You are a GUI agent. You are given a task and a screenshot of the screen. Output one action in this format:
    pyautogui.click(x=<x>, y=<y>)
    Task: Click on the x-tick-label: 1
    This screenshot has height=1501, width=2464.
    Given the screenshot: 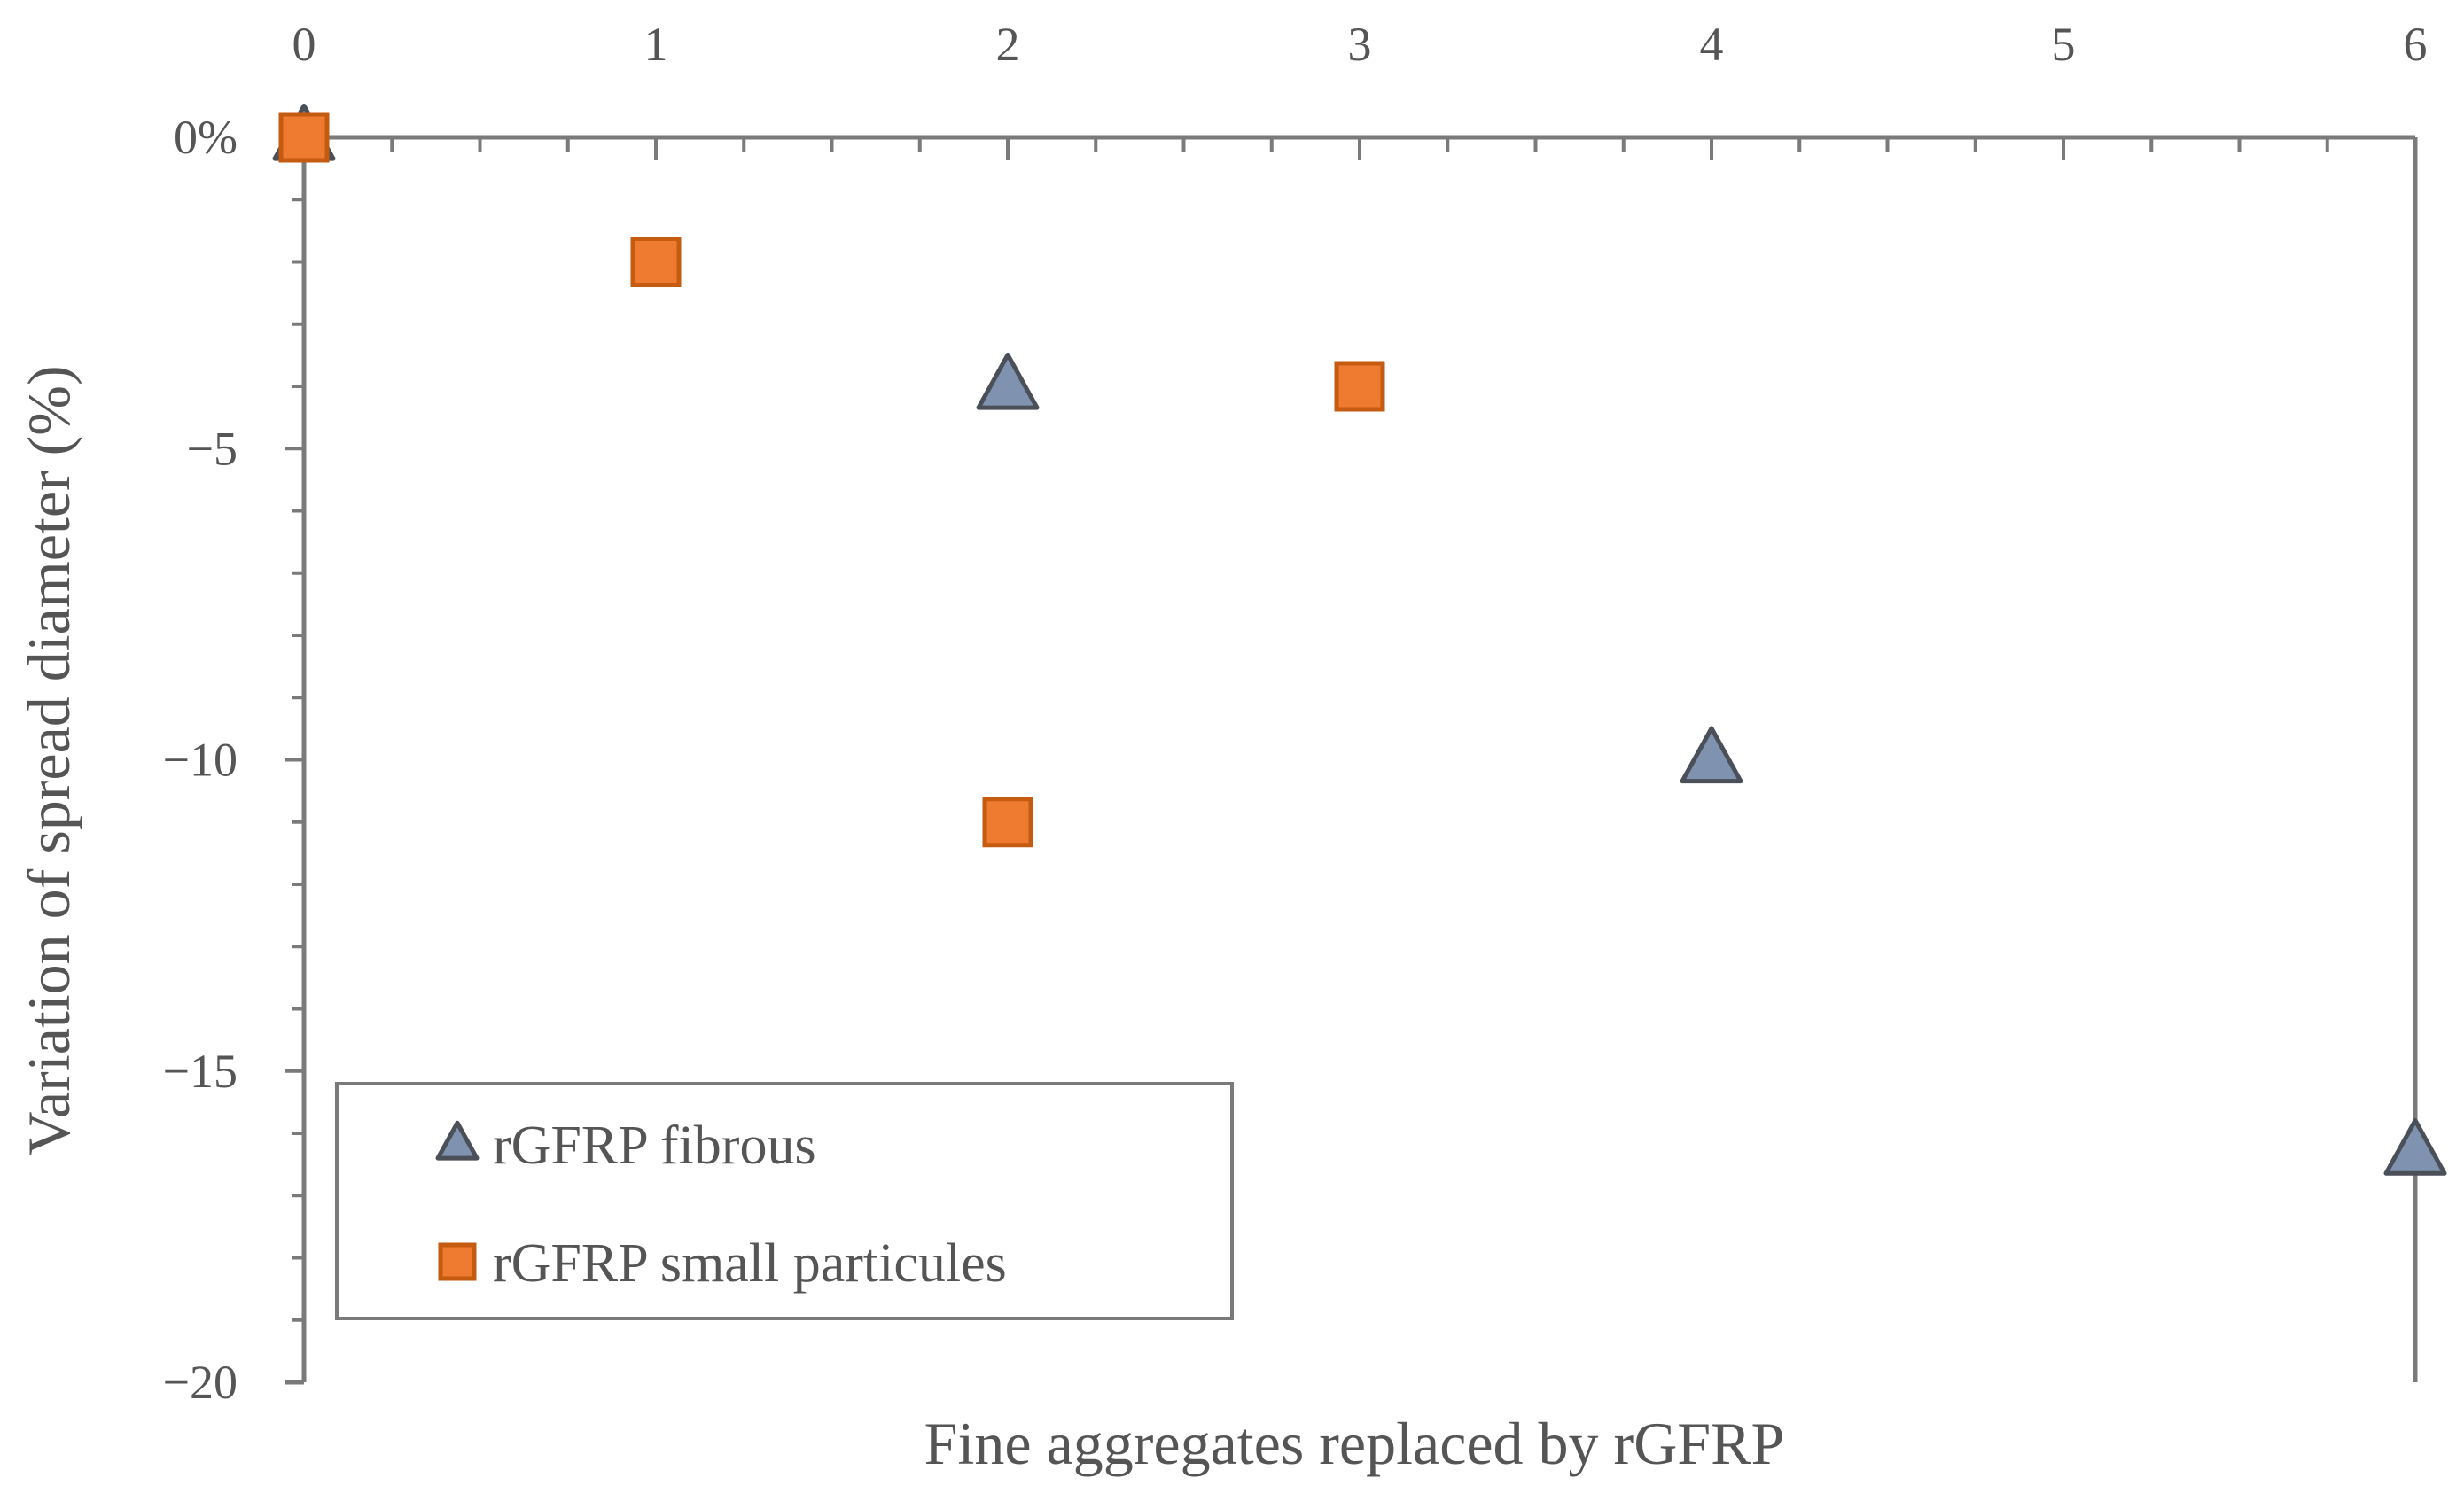 What is the action you would take?
    pyautogui.click(x=656, y=44)
    